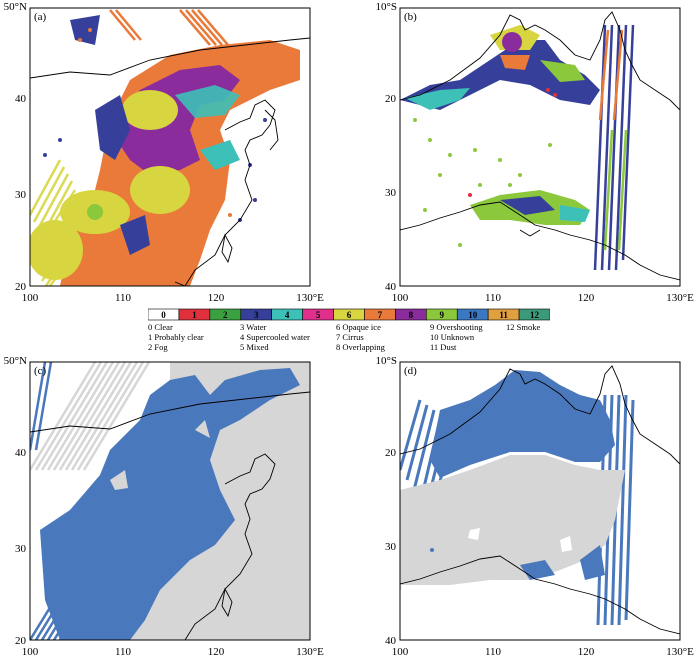 The height and width of the screenshot is (665, 700). I want to click on panel-c-ytick: 40, so click(21, 453).